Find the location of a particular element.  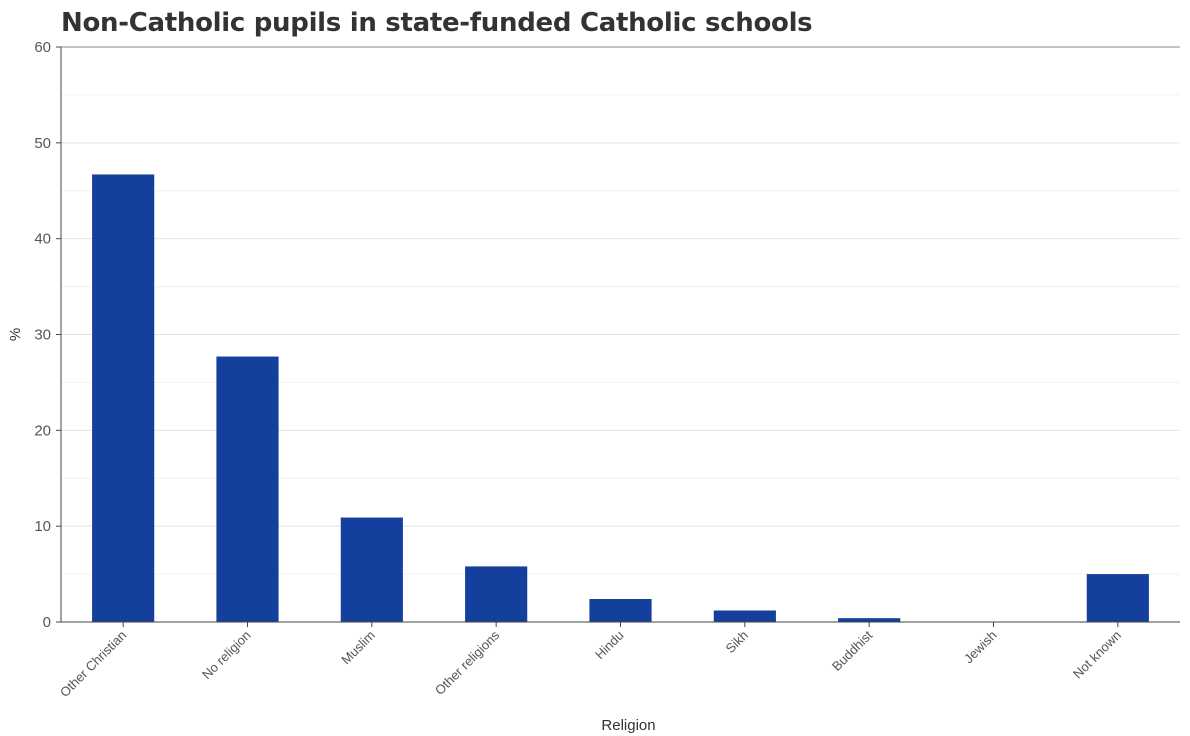

x-tick-label: Other Christian is located at coordinates (93, 664).